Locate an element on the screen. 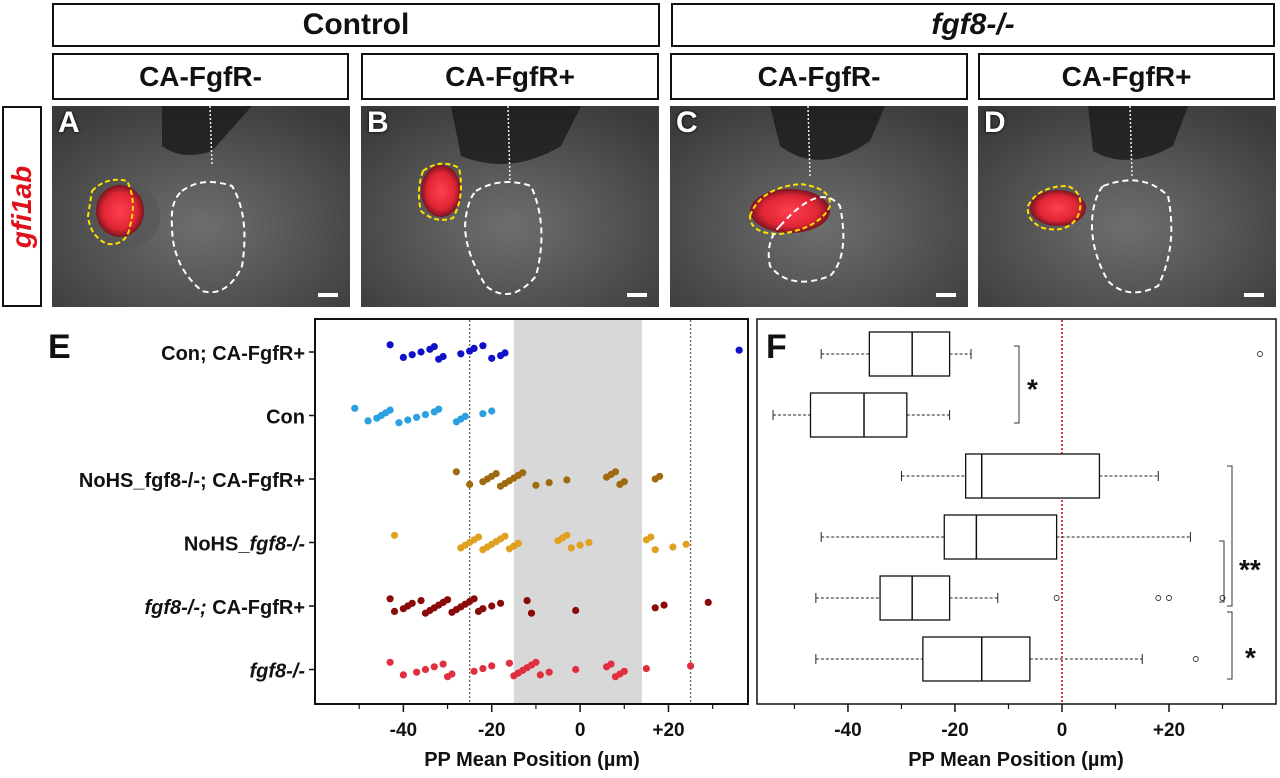  group-header-fgf8: fgf8-/- is located at coordinates (973, 25).